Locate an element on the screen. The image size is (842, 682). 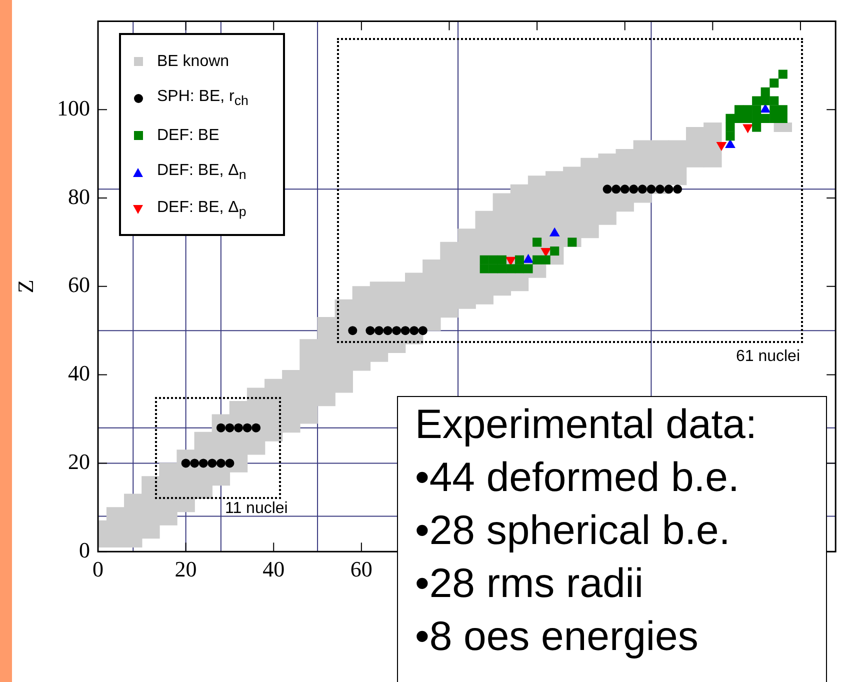
legend-label: SPH: BE, r$_{ch}$ is located at coordinates (202, 98).